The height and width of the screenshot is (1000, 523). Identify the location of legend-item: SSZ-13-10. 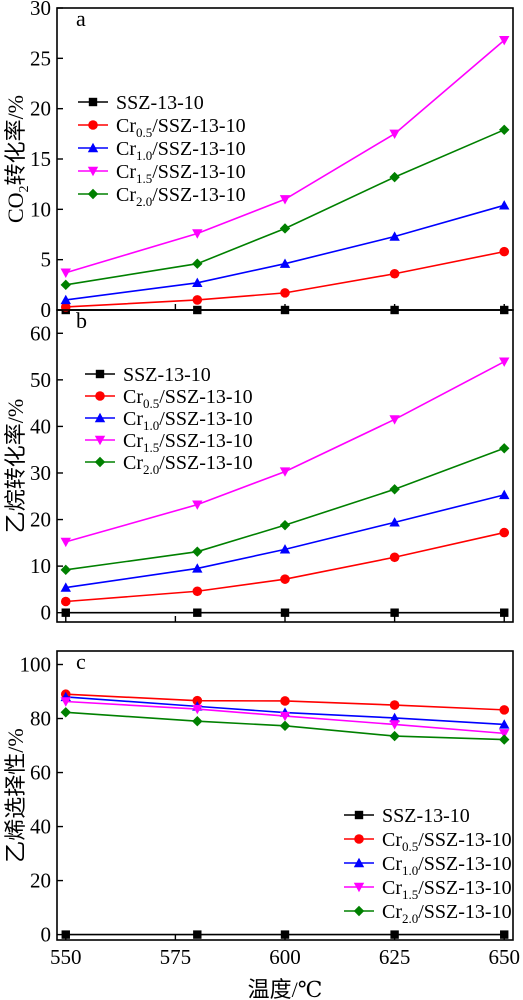
(407, 816).